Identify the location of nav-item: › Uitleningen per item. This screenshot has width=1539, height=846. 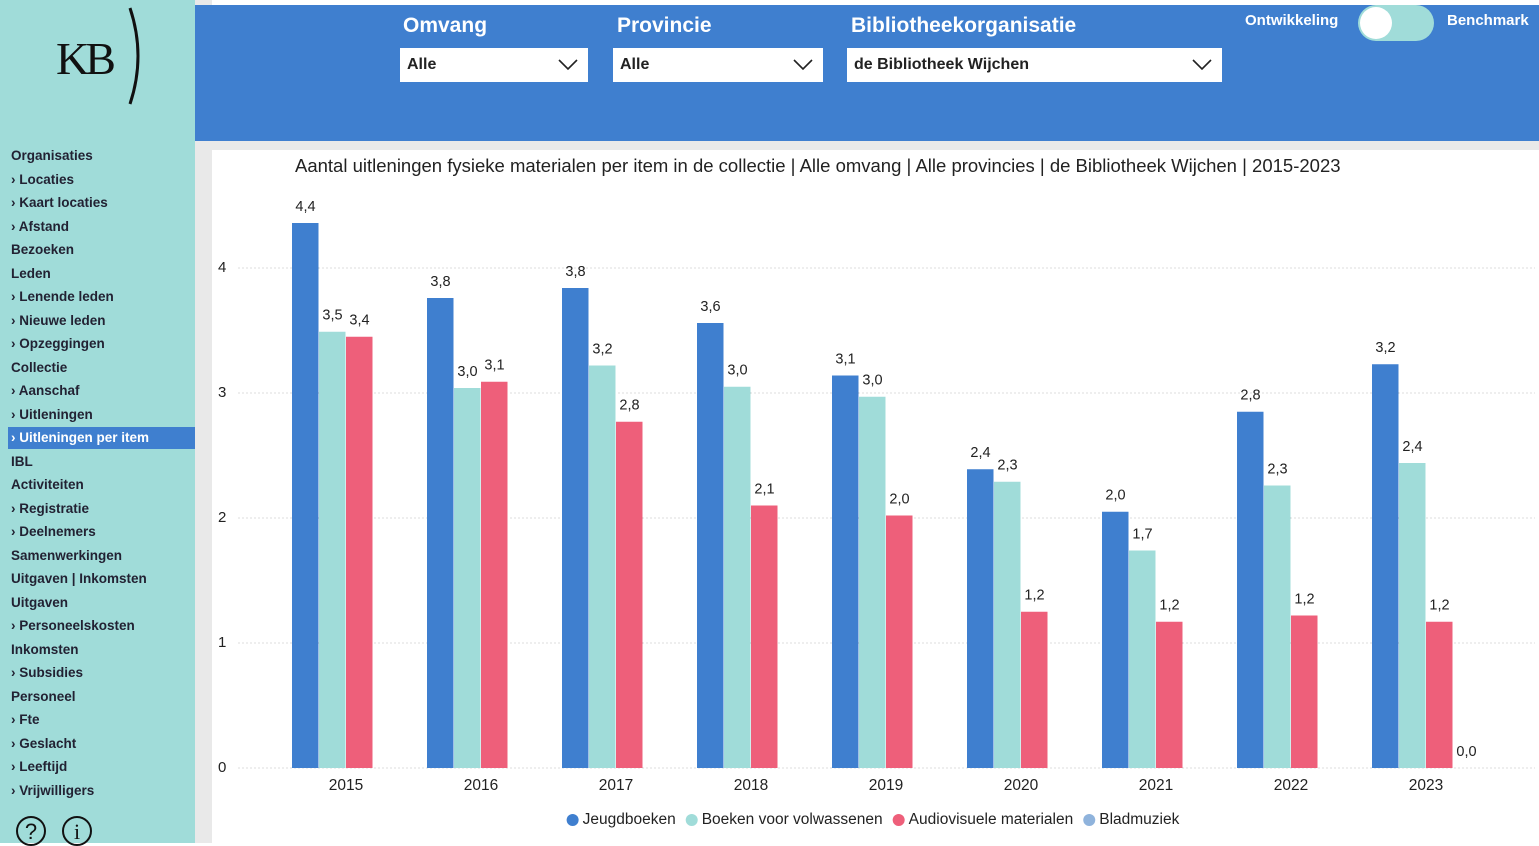
(101, 438).